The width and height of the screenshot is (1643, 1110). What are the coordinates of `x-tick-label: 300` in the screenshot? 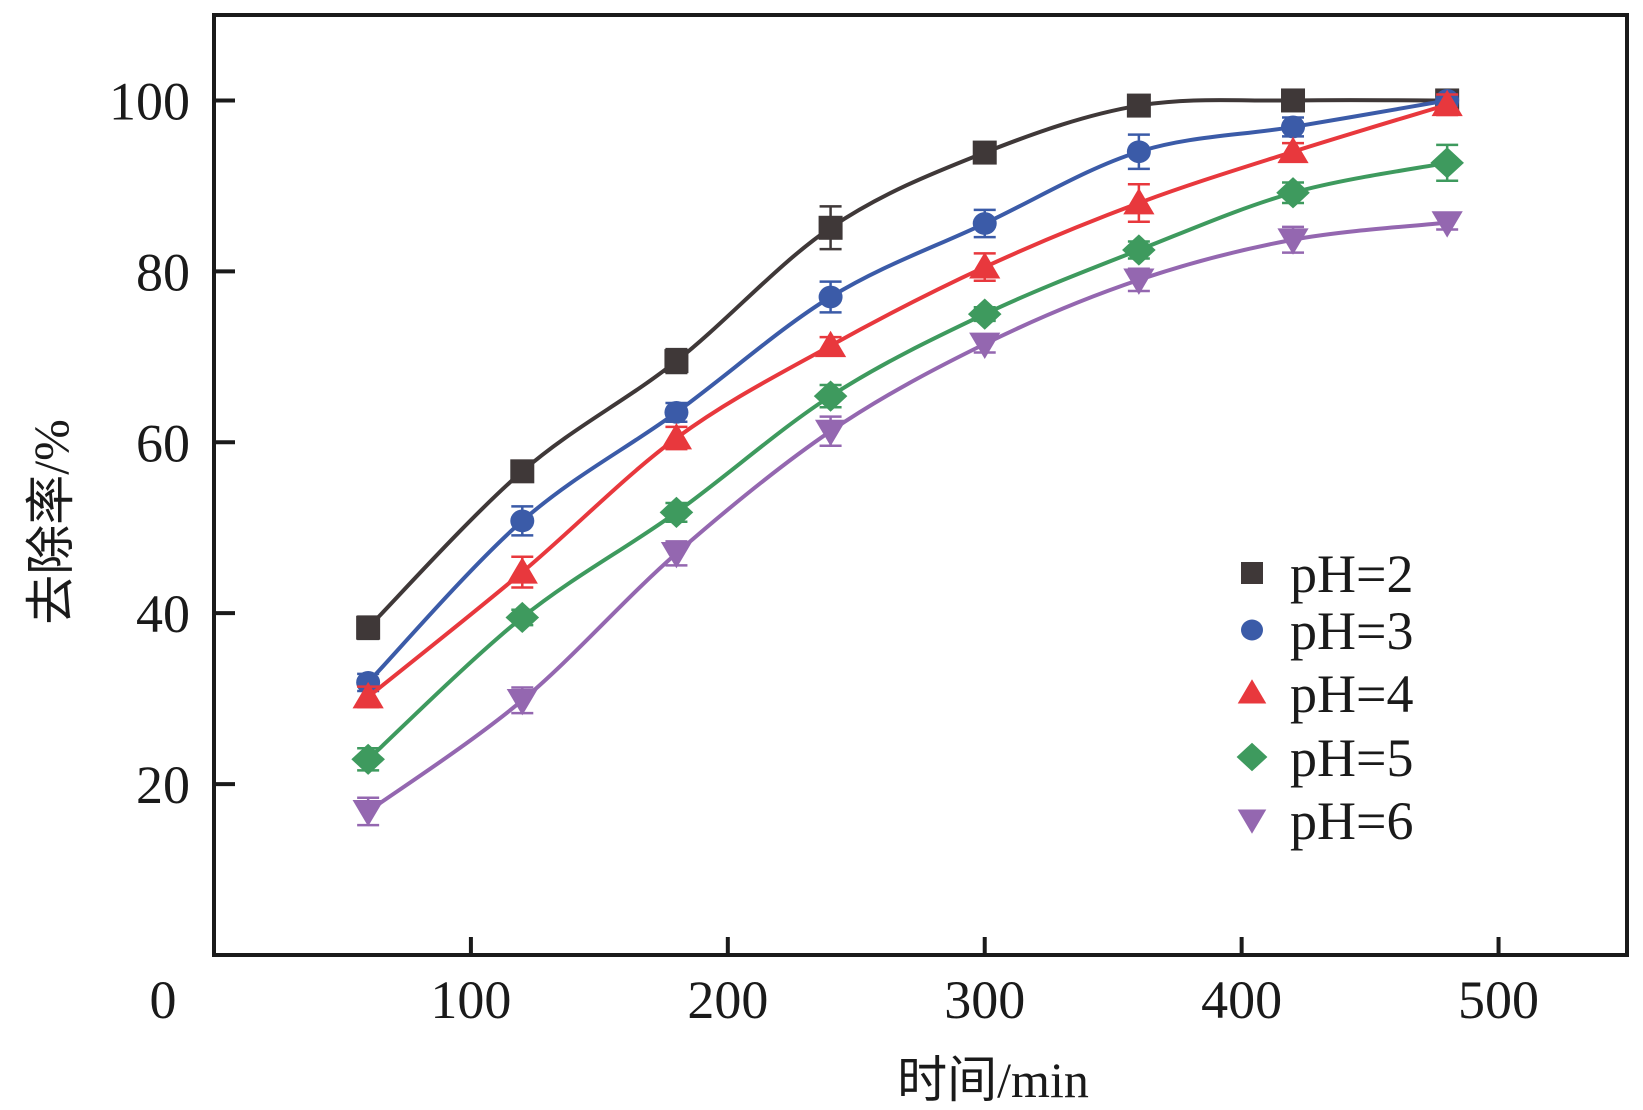 It's located at (984, 1000).